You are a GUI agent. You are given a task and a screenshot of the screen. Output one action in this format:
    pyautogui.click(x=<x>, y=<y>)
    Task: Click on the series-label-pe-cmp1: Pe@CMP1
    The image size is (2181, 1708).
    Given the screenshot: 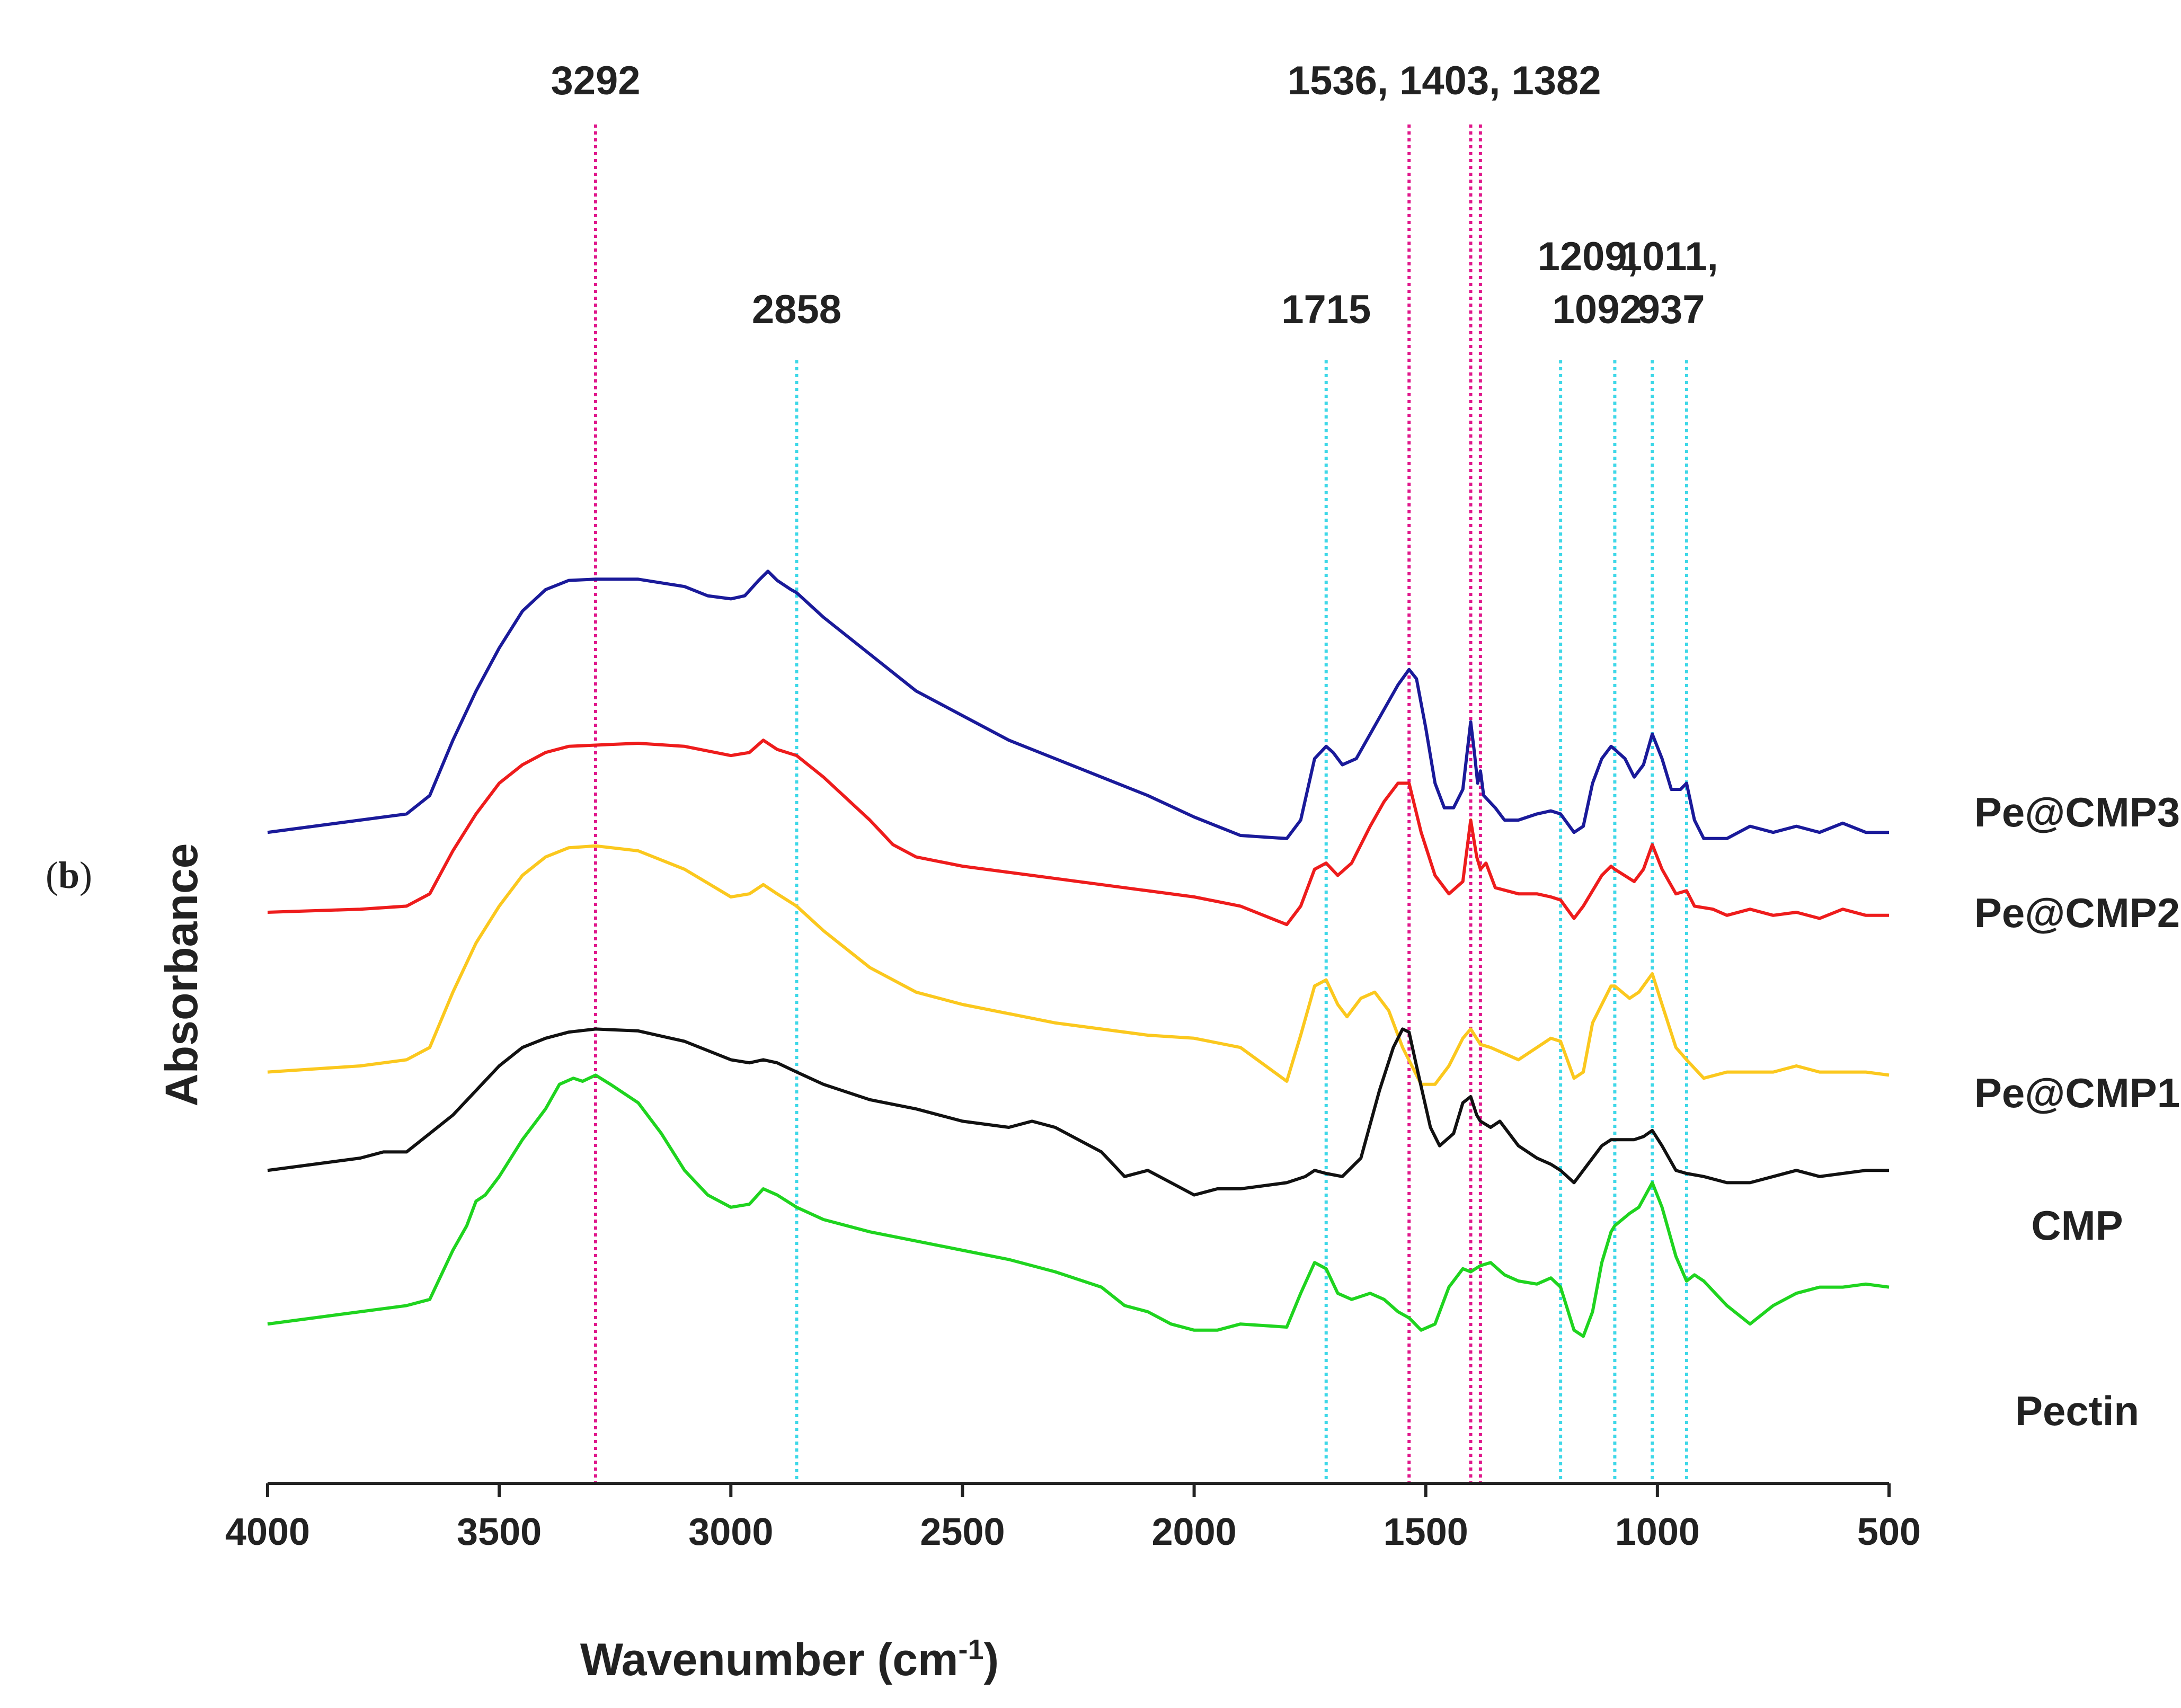 What is the action you would take?
    pyautogui.click(x=2077, y=1093)
    